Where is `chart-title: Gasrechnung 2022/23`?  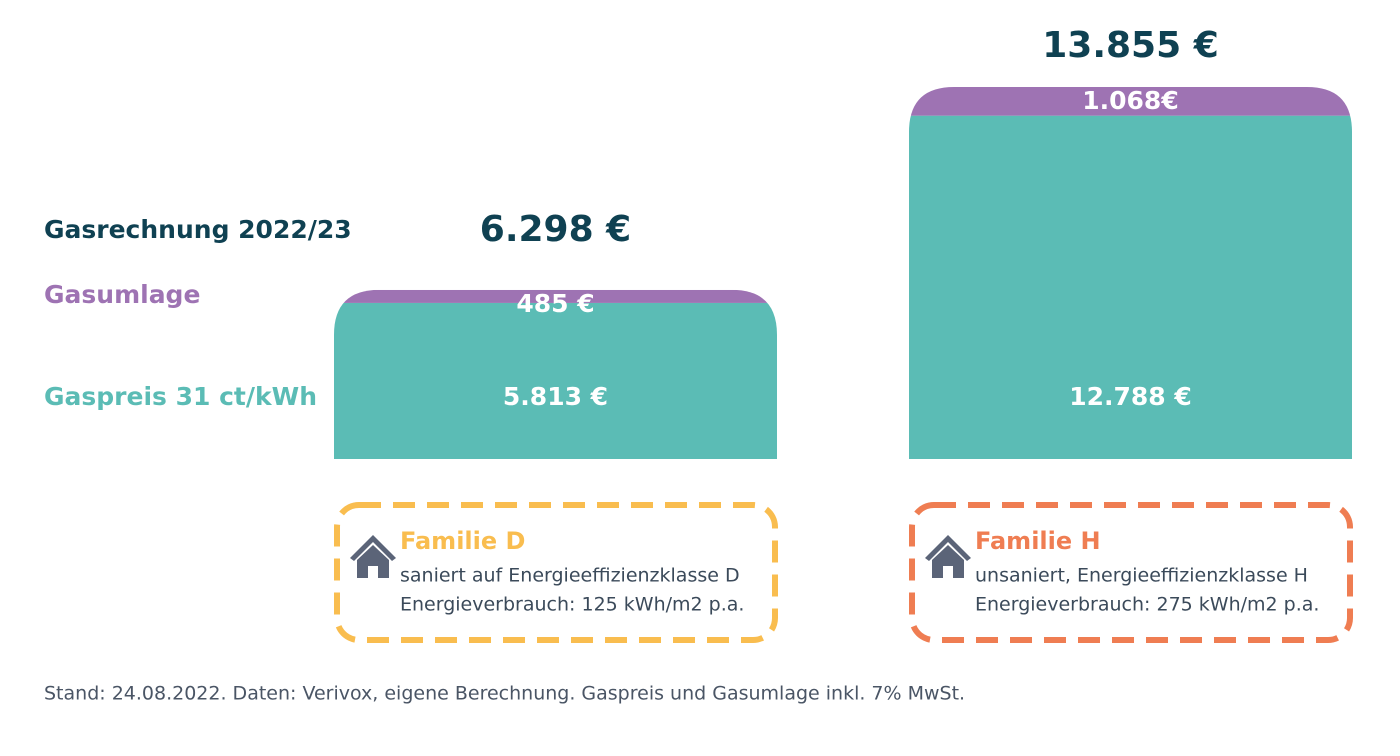
chart-title: Gasrechnung 2022/23 is located at coordinates (198, 229).